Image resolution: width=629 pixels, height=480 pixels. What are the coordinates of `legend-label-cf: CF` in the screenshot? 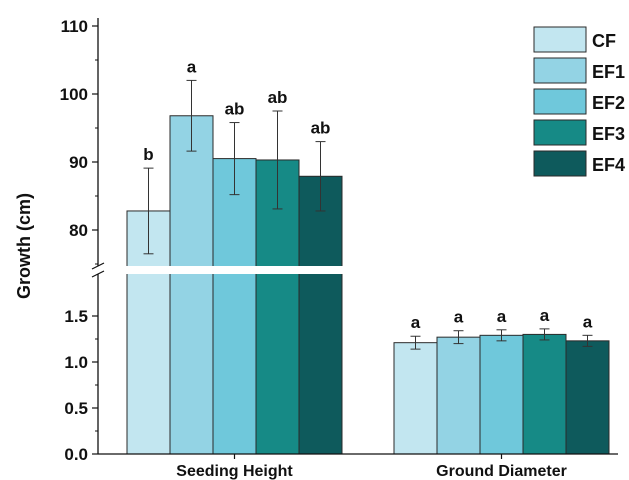 It's located at (604, 41).